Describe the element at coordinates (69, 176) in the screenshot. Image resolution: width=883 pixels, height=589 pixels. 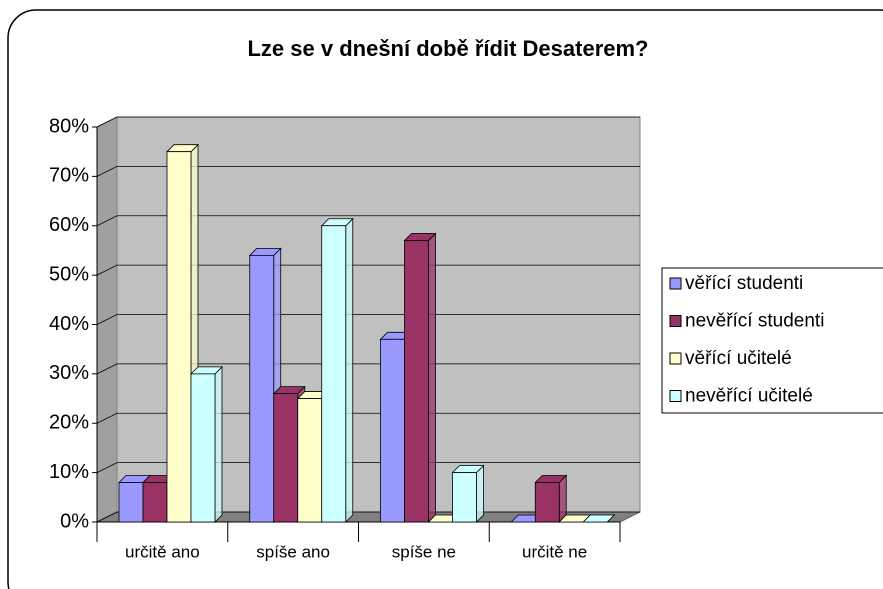
I see `y-tick-label: 70%` at that location.